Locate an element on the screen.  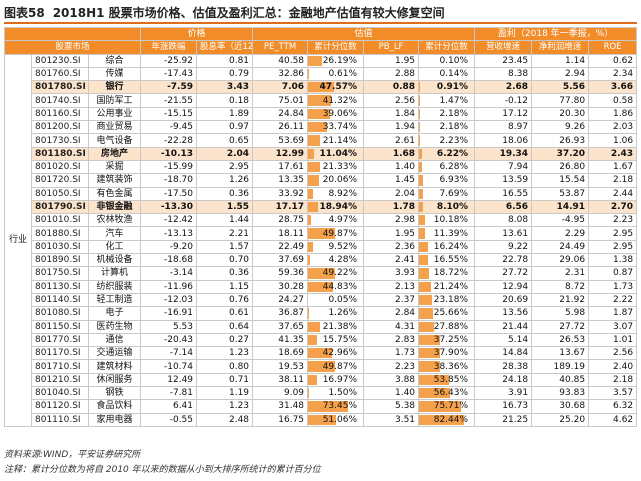
cell-name: 家用电器 is located at coordinates (114, 419).